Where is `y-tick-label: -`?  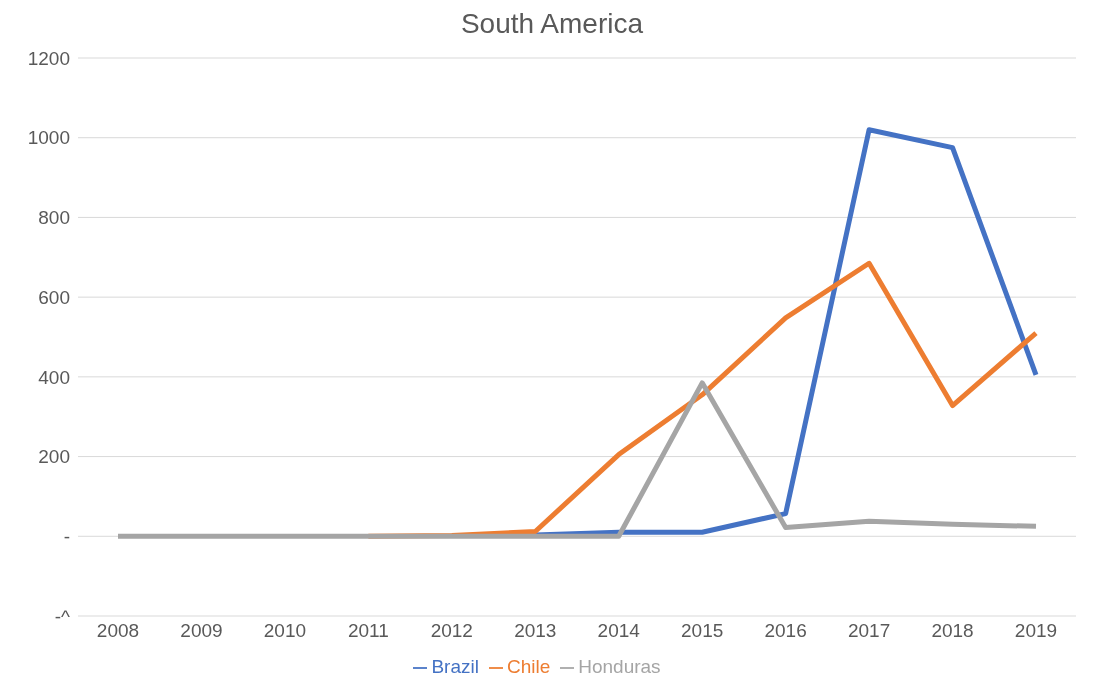 y-tick-label: - is located at coordinates (66, 537).